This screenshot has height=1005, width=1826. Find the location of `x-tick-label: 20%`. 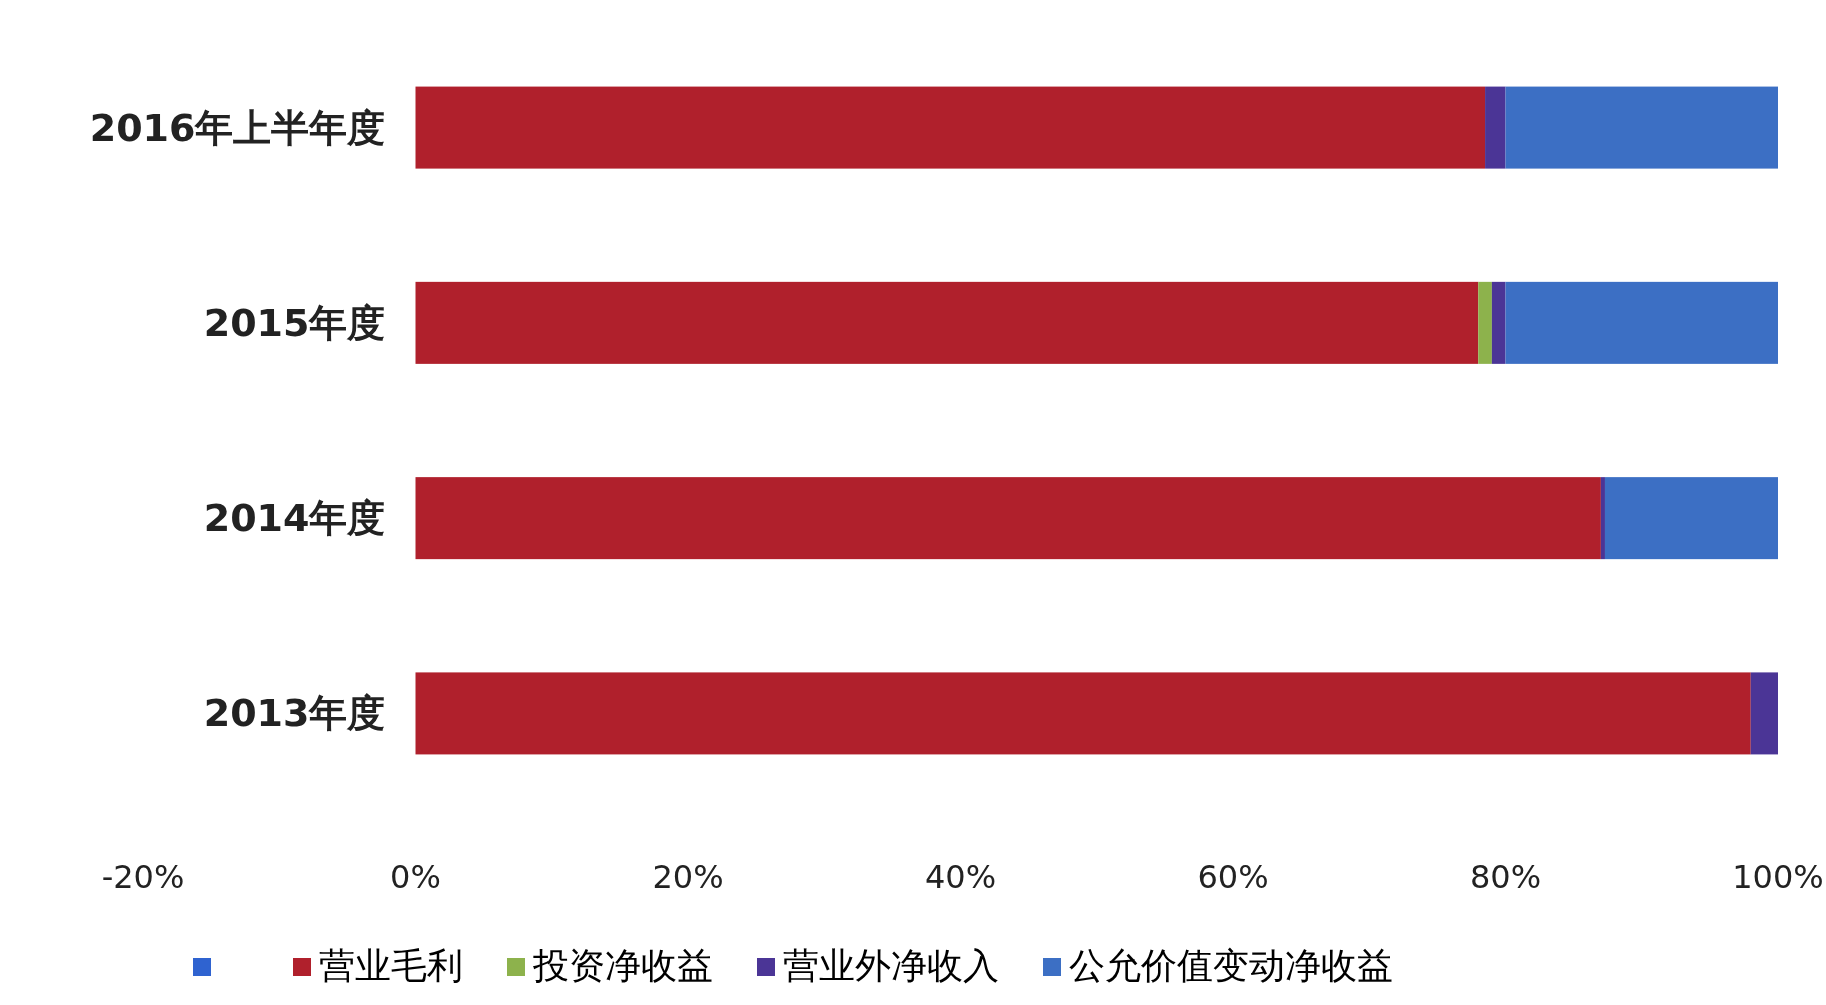

x-tick-label: 20% is located at coordinates (688, 877).